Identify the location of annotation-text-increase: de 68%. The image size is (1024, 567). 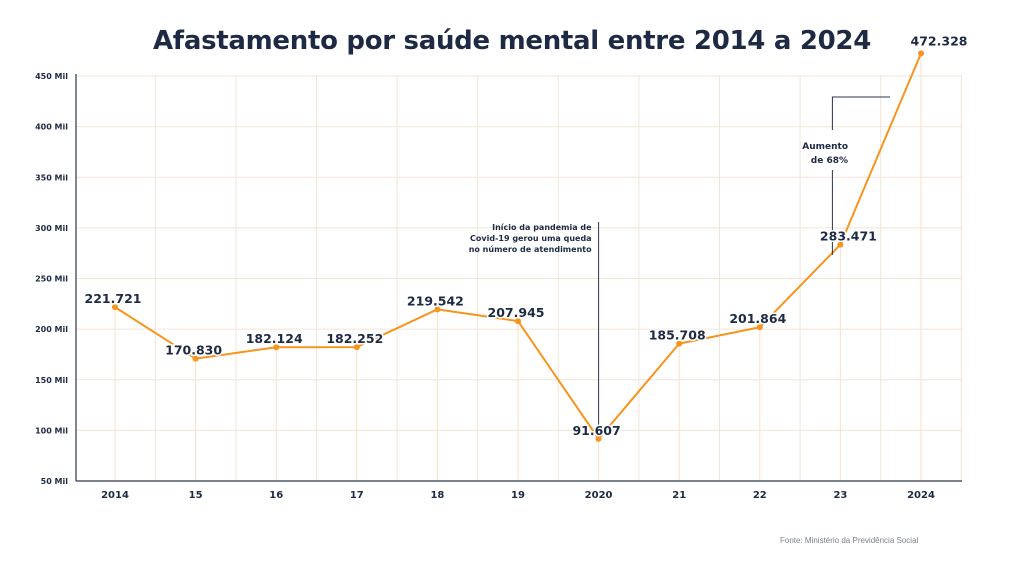
(829, 161).